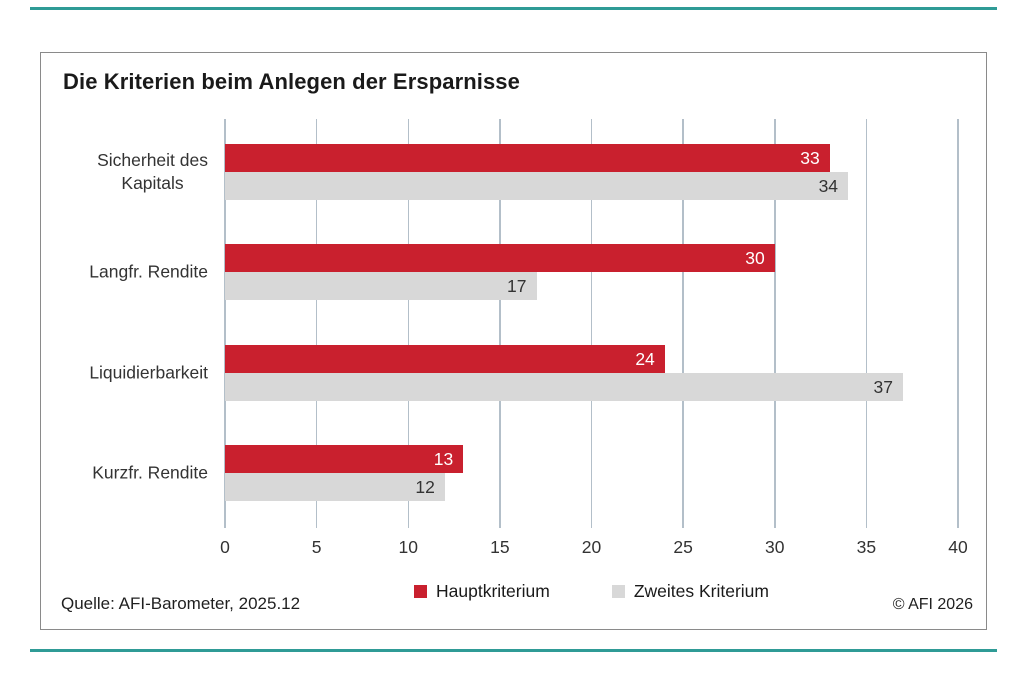 The height and width of the screenshot is (686, 1027). Describe the element at coordinates (701, 591) in the screenshot. I see `legend-label: Zweites Kriterium` at that location.